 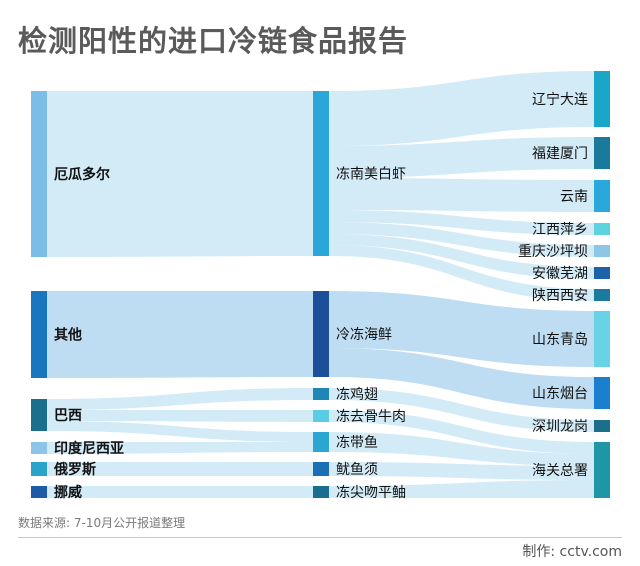 What do you see at coordinates (602, 426) in the screenshot?
I see `node-shenzhen` at bounding box center [602, 426].